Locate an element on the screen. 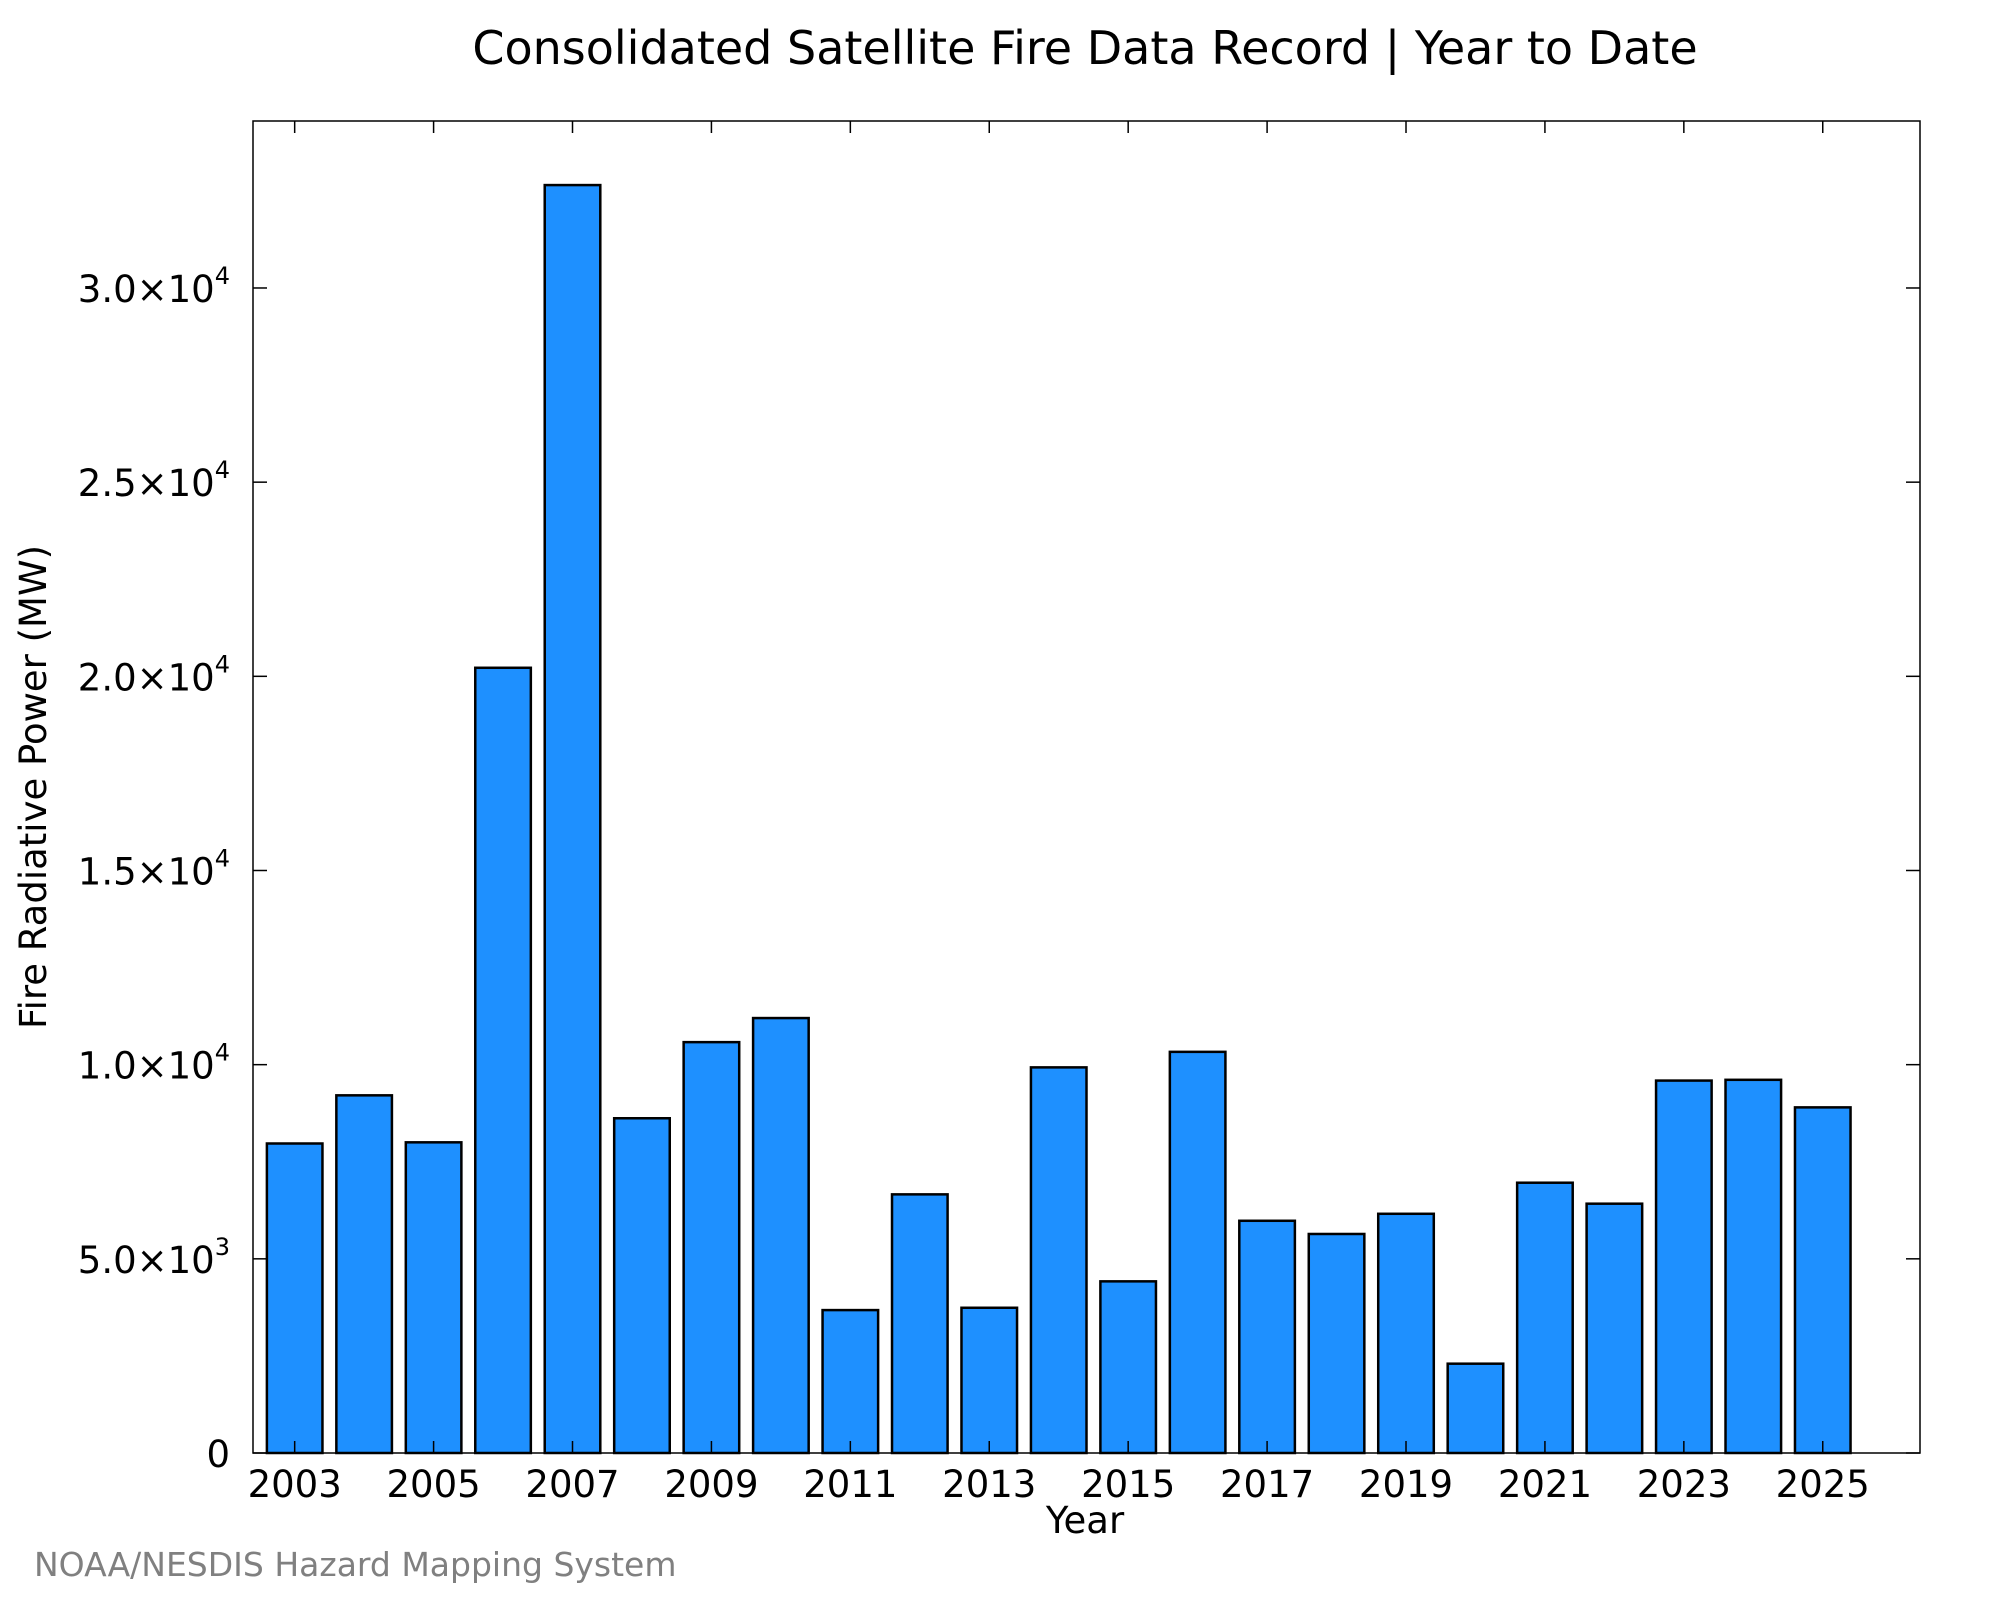  bar-2015 is located at coordinates (1128, 1367).